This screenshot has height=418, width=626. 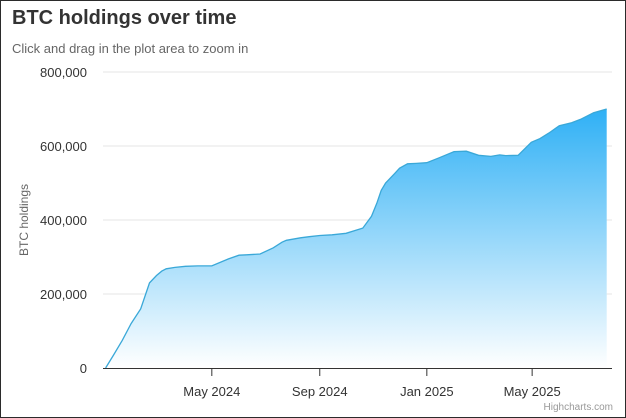 What do you see at coordinates (532, 391) in the screenshot?
I see `x-tick-label: May 2025` at bounding box center [532, 391].